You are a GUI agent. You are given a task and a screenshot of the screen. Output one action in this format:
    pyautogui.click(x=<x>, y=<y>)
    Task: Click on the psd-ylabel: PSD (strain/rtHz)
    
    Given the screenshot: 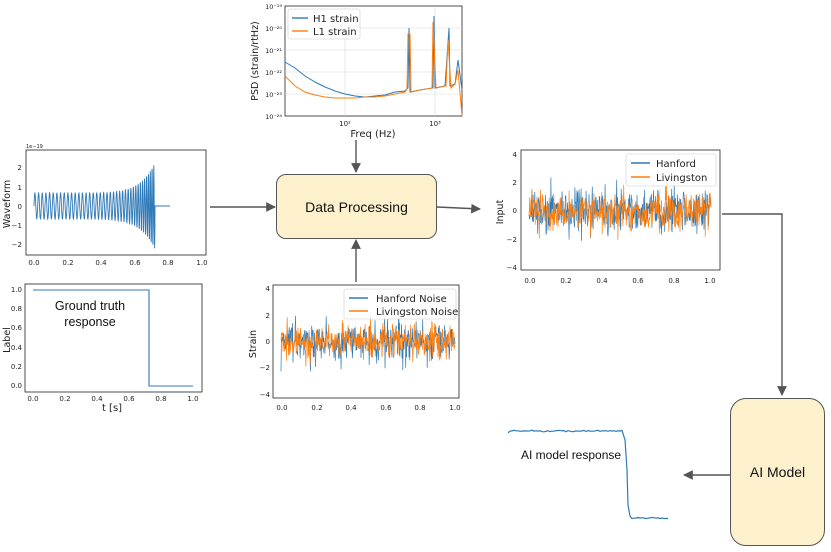 What is the action you would take?
    pyautogui.click(x=255, y=61)
    